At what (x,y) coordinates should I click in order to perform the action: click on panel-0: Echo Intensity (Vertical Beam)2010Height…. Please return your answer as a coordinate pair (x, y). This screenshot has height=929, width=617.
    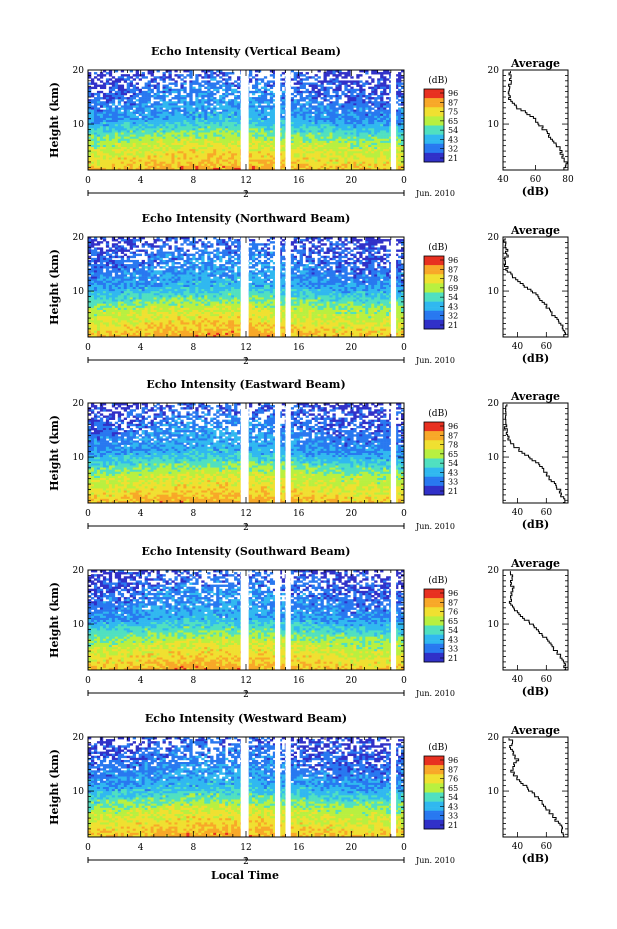
    Looking at the image, I should click on (311, 122).